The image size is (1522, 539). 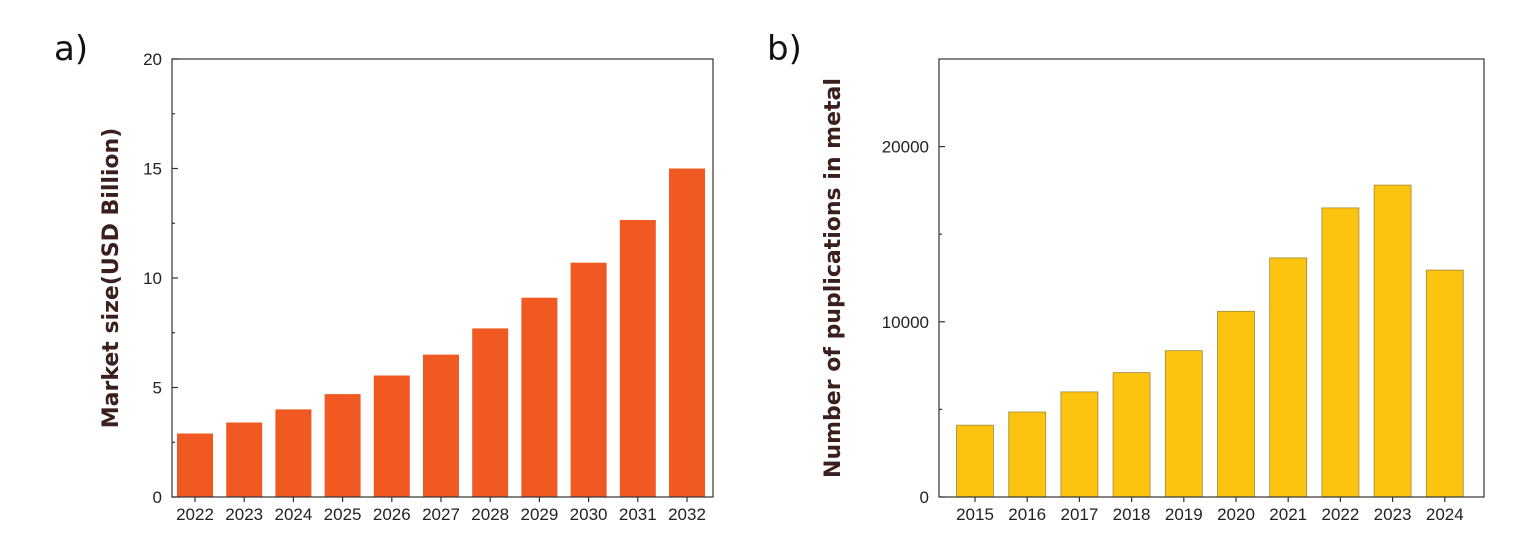 I want to click on x-tick-label: 2030, so click(x=589, y=514).